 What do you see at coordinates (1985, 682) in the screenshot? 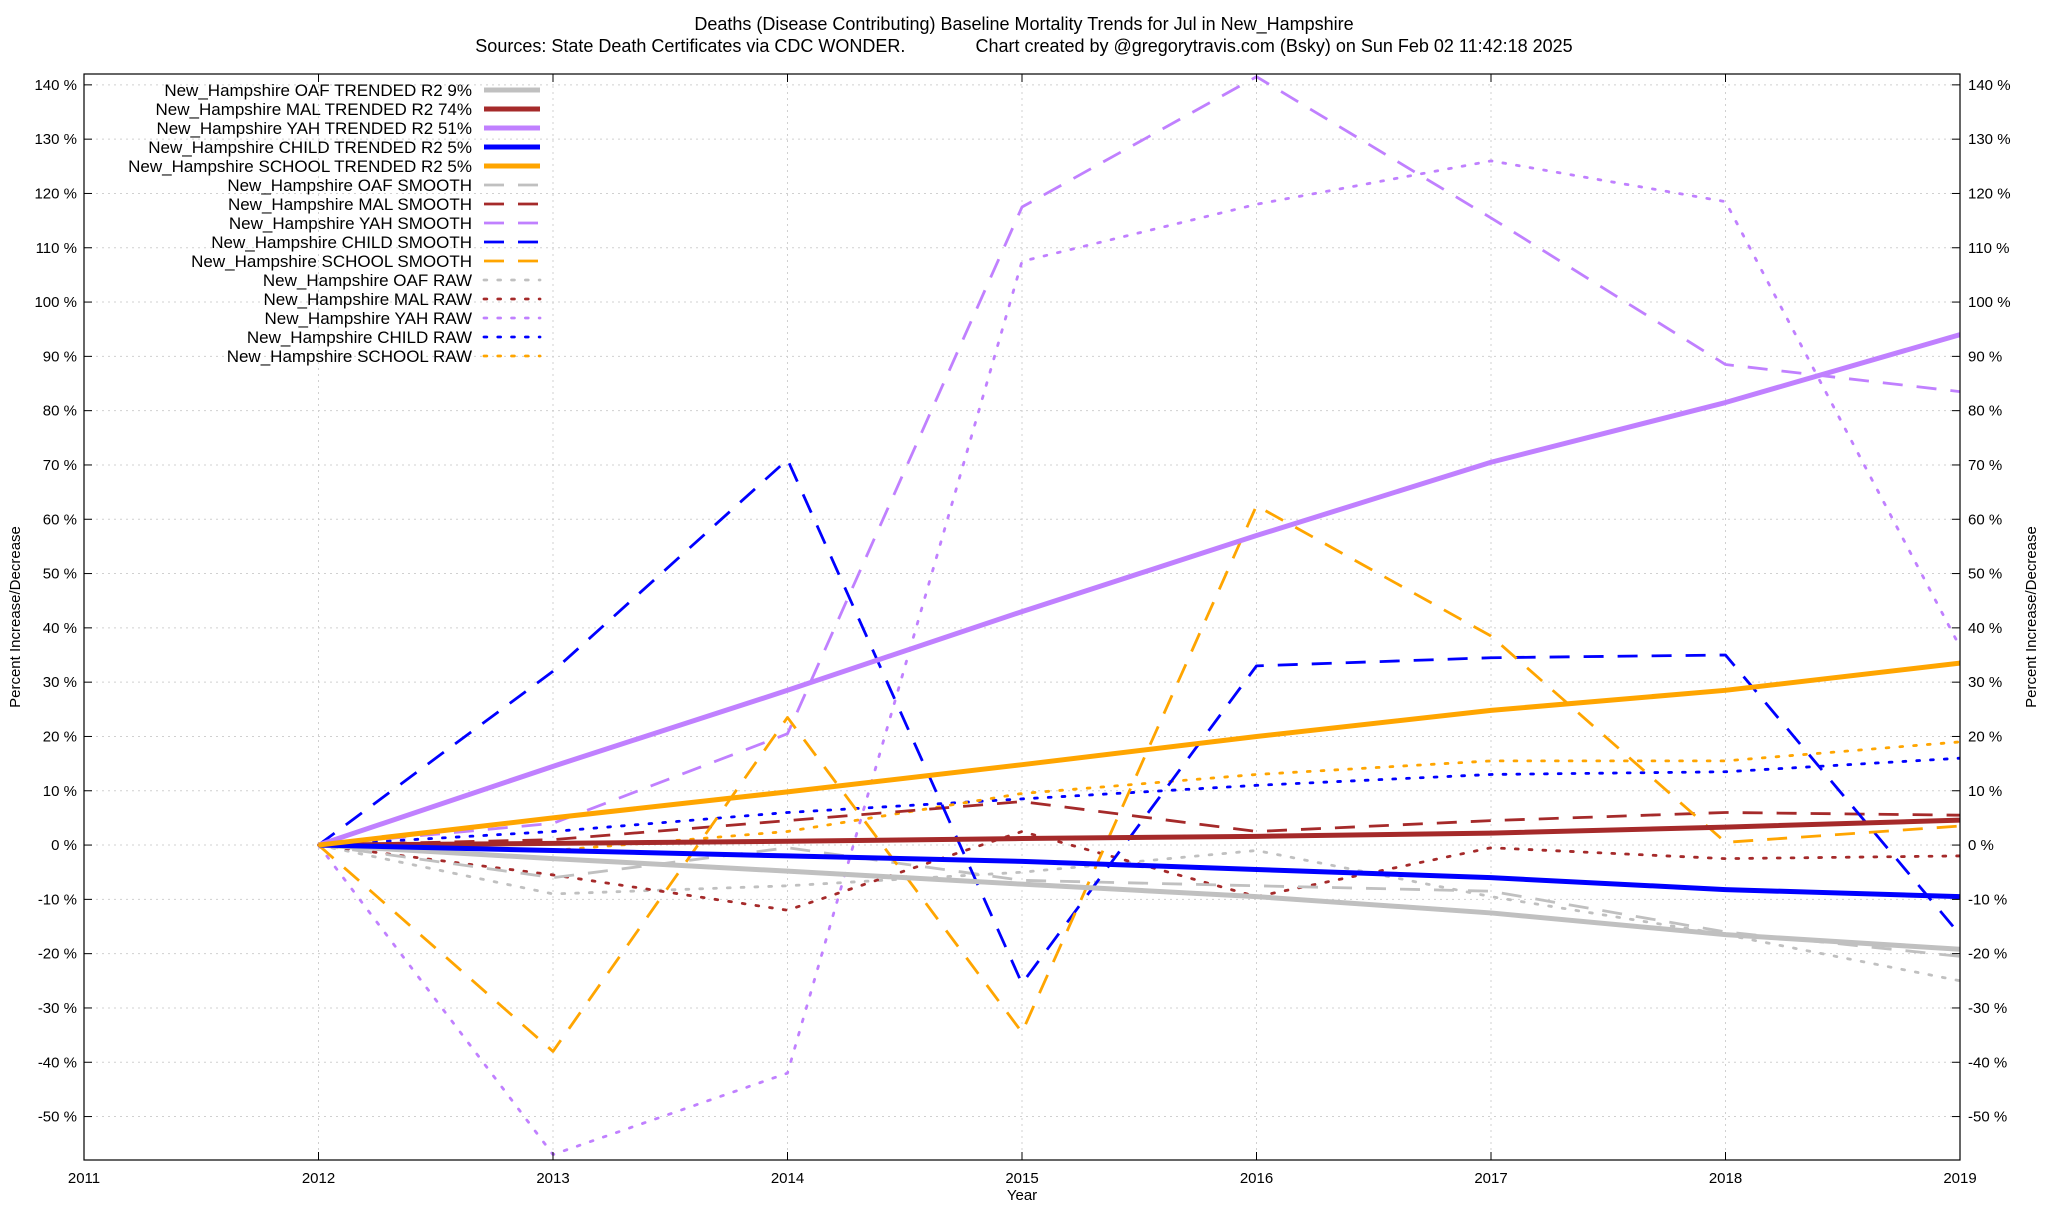
I see `y-tick-label-right: 30 %` at bounding box center [1985, 682].